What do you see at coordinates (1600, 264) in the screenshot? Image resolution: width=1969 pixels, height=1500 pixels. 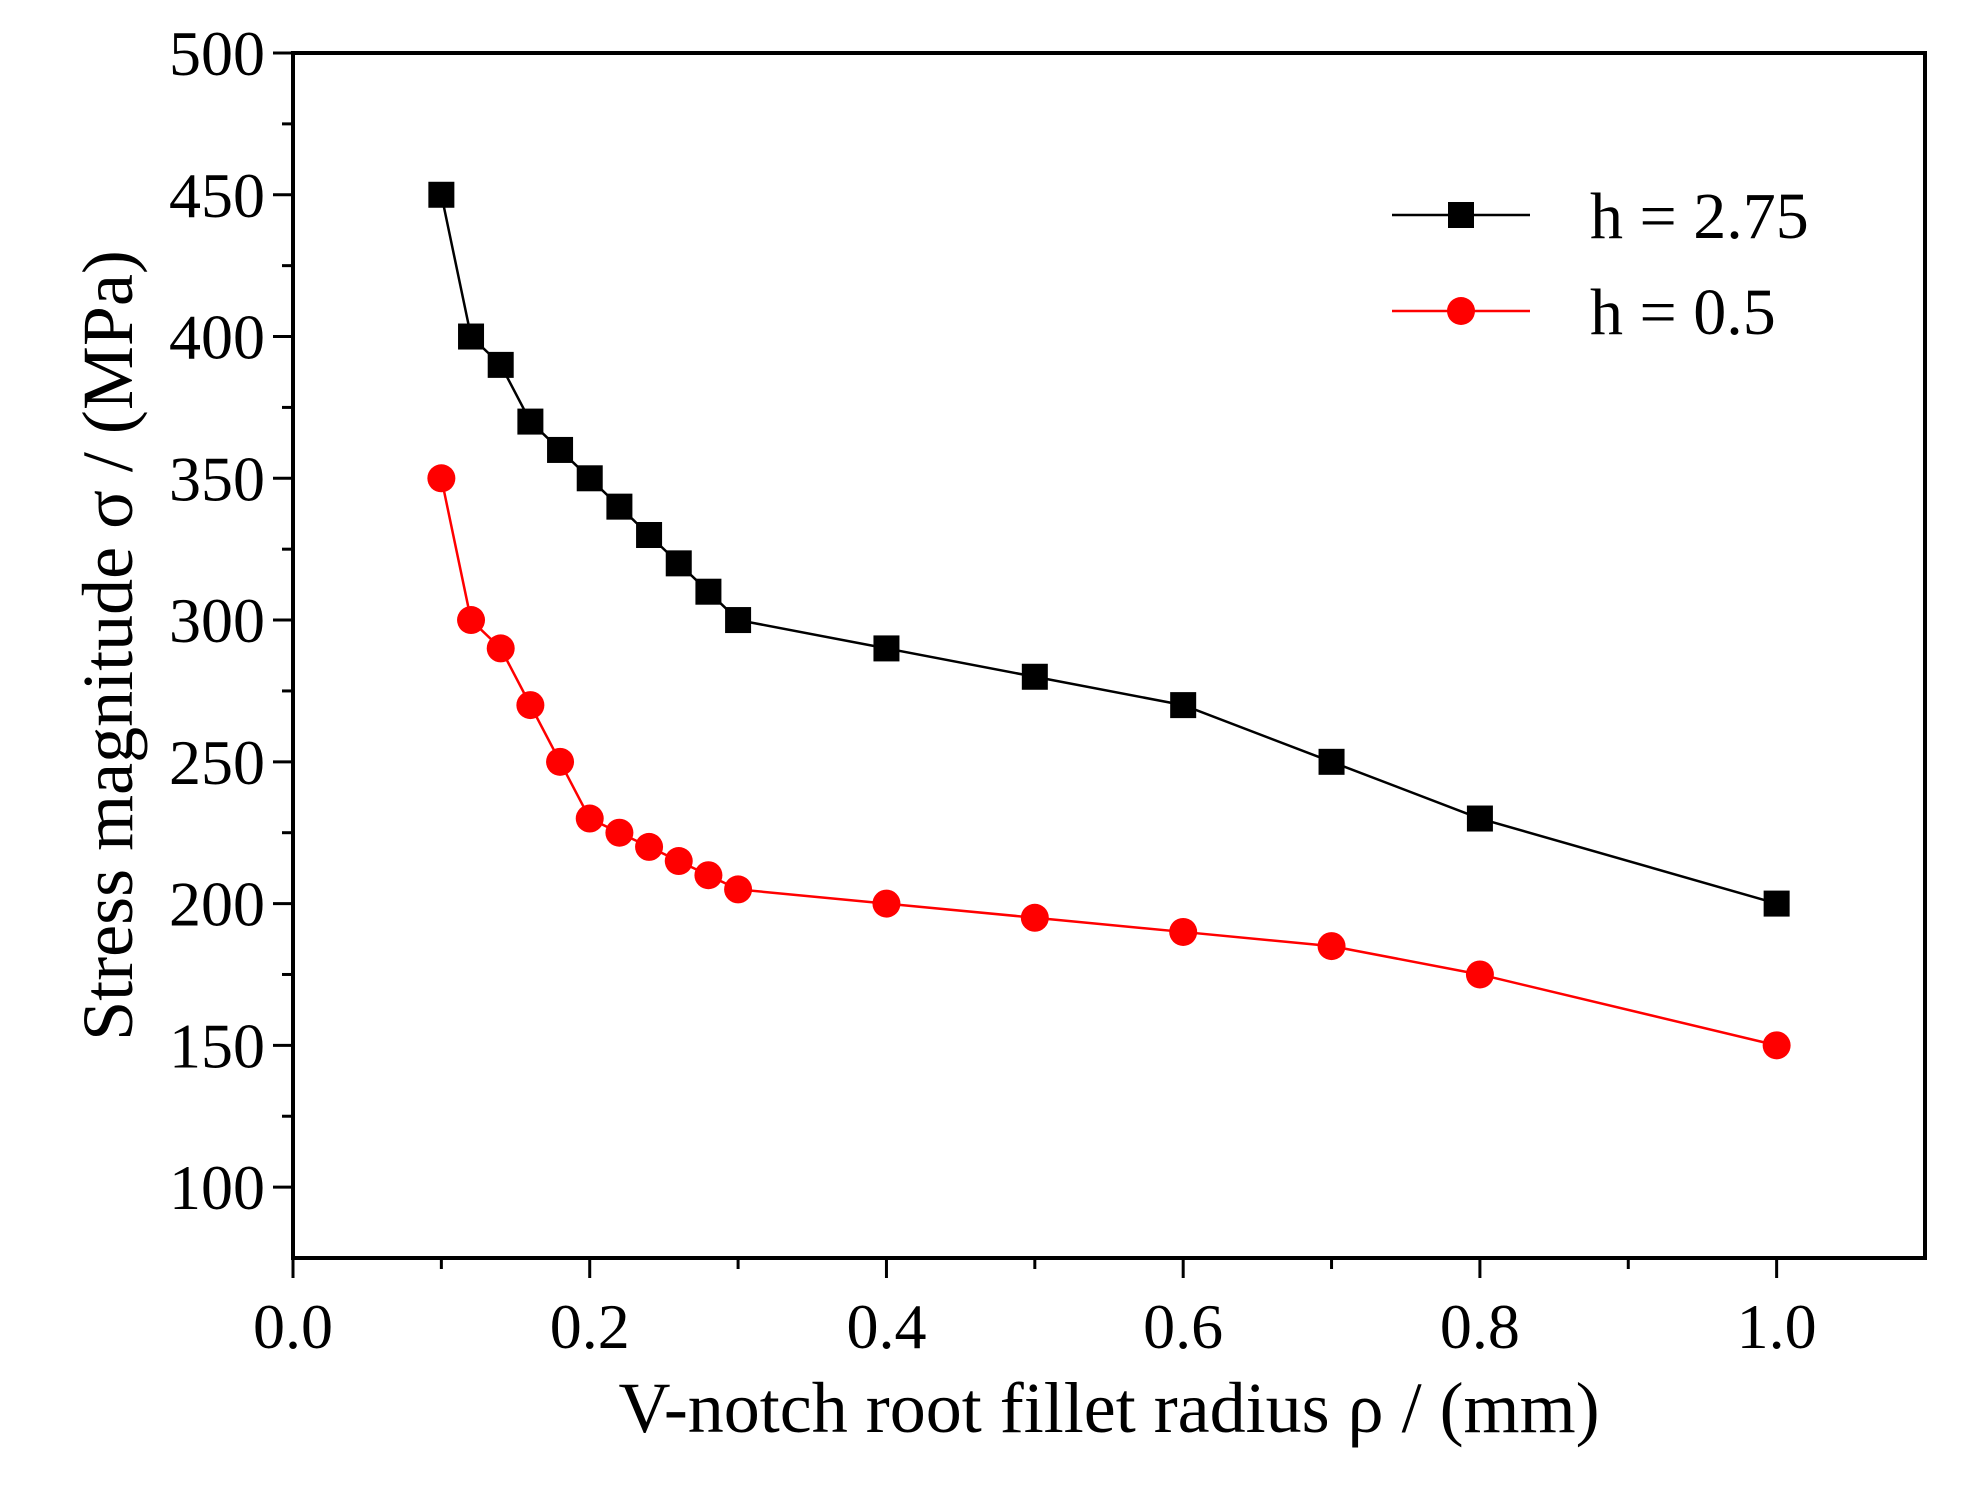 I see `legend: h = 2.75 h = 0.5` at bounding box center [1600, 264].